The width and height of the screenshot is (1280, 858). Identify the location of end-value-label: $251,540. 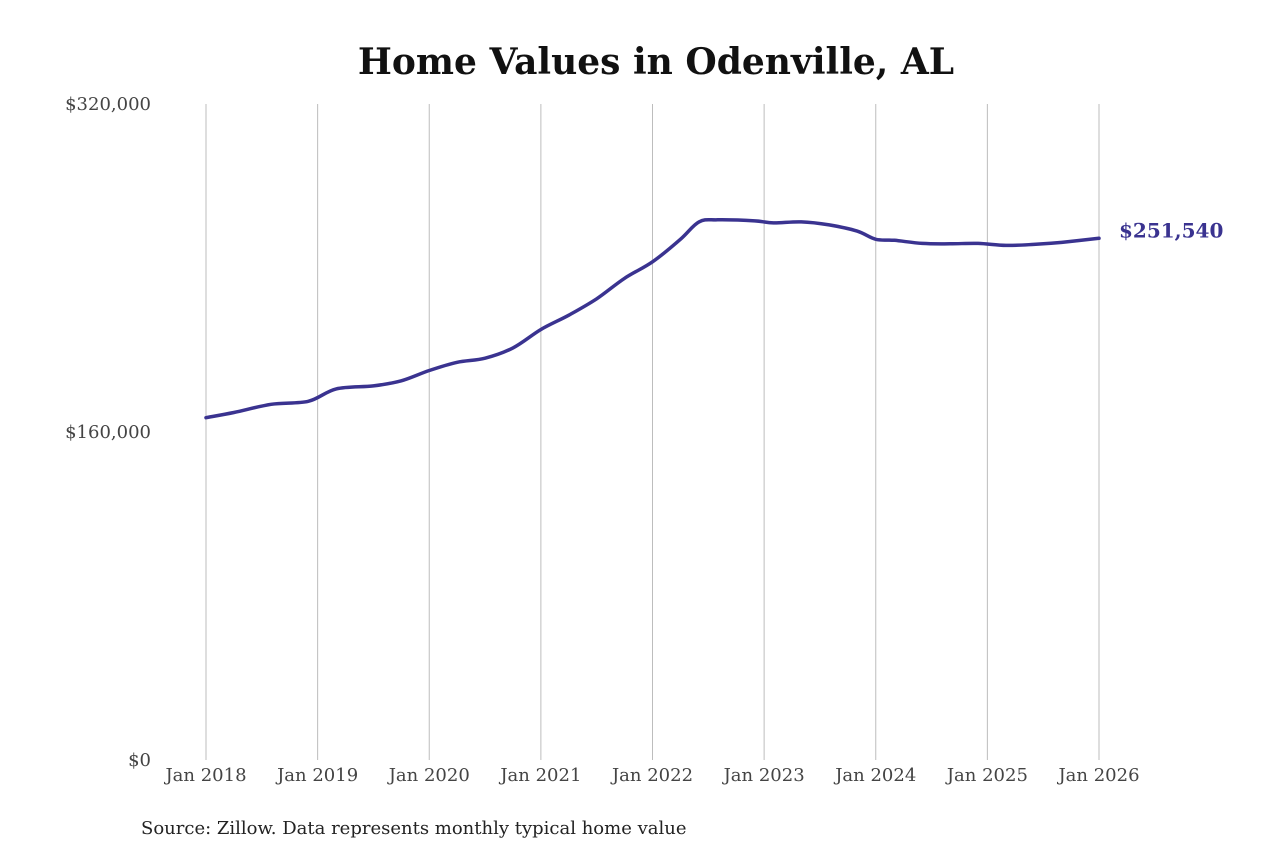
(1171, 230).